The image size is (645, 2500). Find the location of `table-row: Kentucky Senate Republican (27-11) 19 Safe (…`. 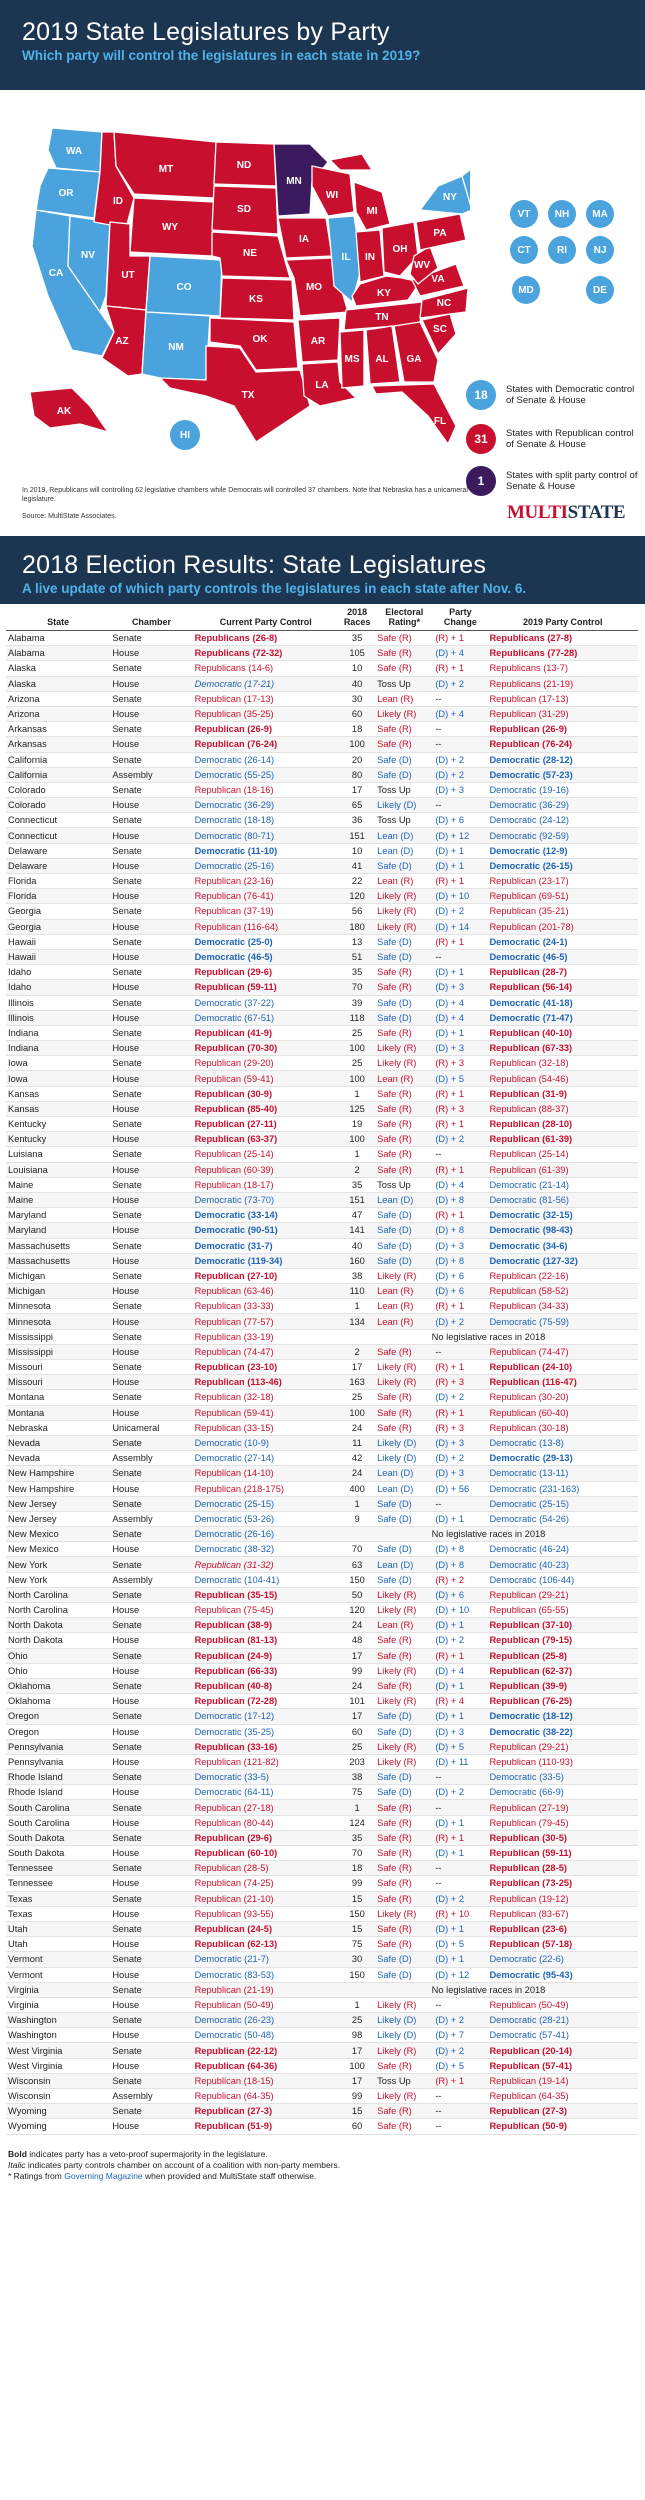

table-row: Kentucky Senate Republican (27-11) 19 Safe (… is located at coordinates (322, 1124).